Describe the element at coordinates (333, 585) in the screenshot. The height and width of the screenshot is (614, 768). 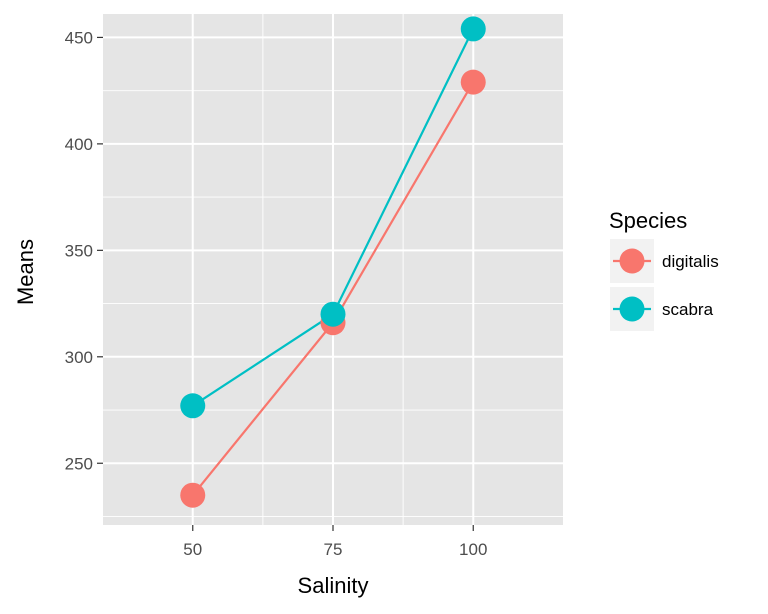
I see `x-axis-title: Salinity` at that location.